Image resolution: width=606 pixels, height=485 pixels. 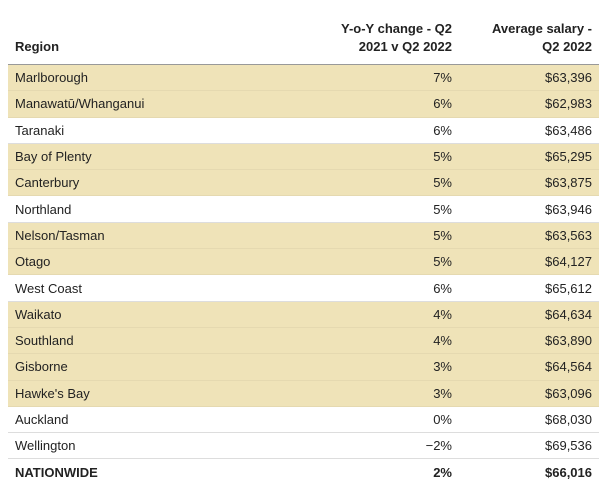 I want to click on header-change-line1: Y-o-Y change - Q2, so click(x=396, y=28).